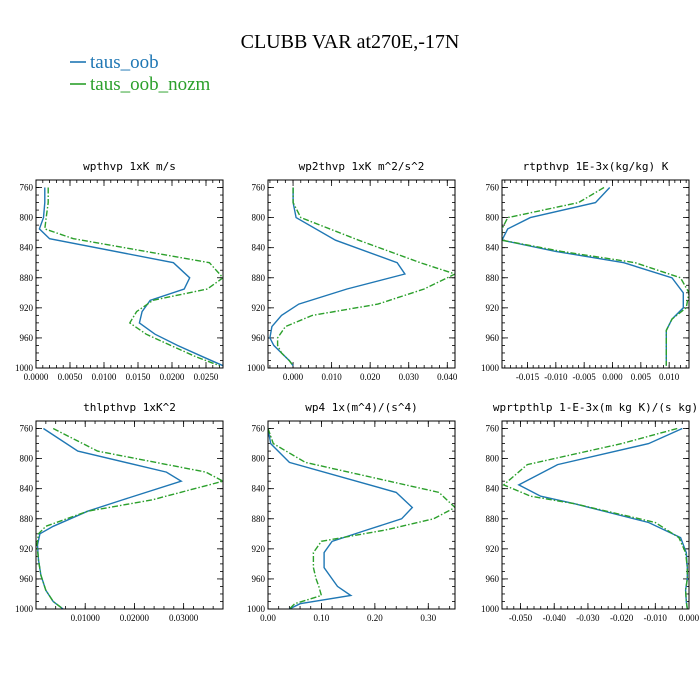 The image size is (700, 700). I want to click on x-tick-label: 0.20, so click(375, 618).